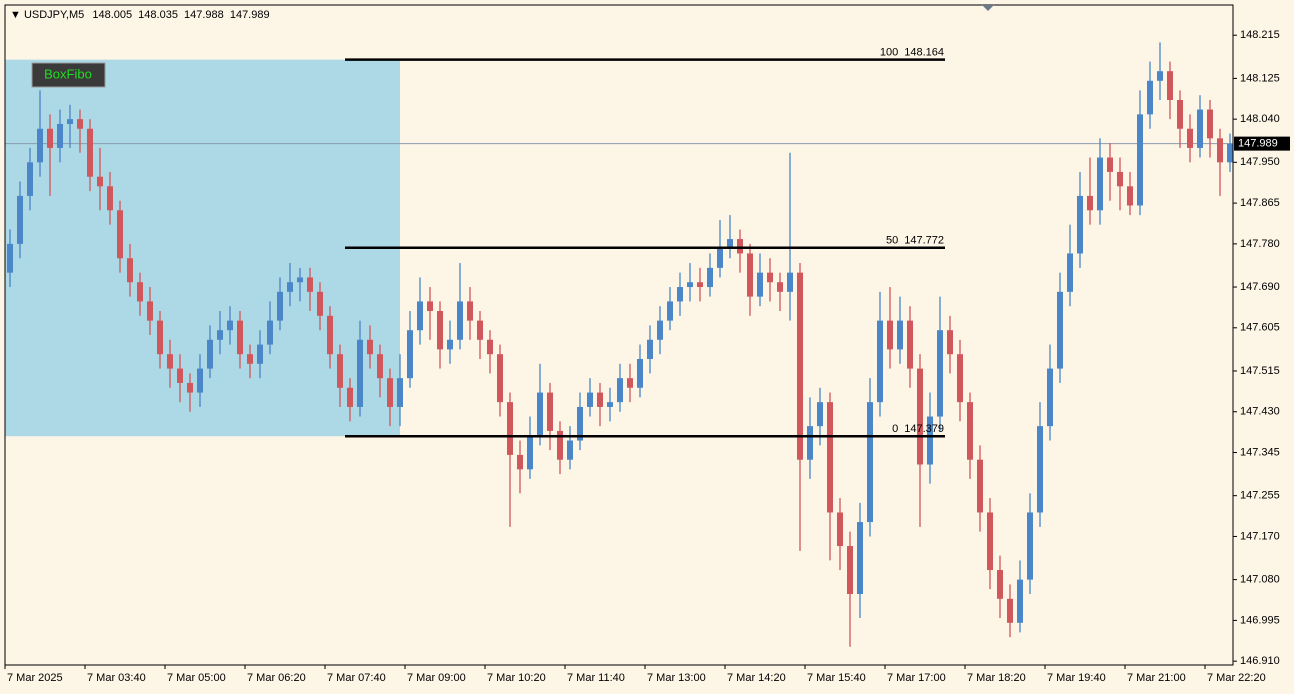  I want to click on x-tick-label: 7 Mar 17:00, so click(916, 678).